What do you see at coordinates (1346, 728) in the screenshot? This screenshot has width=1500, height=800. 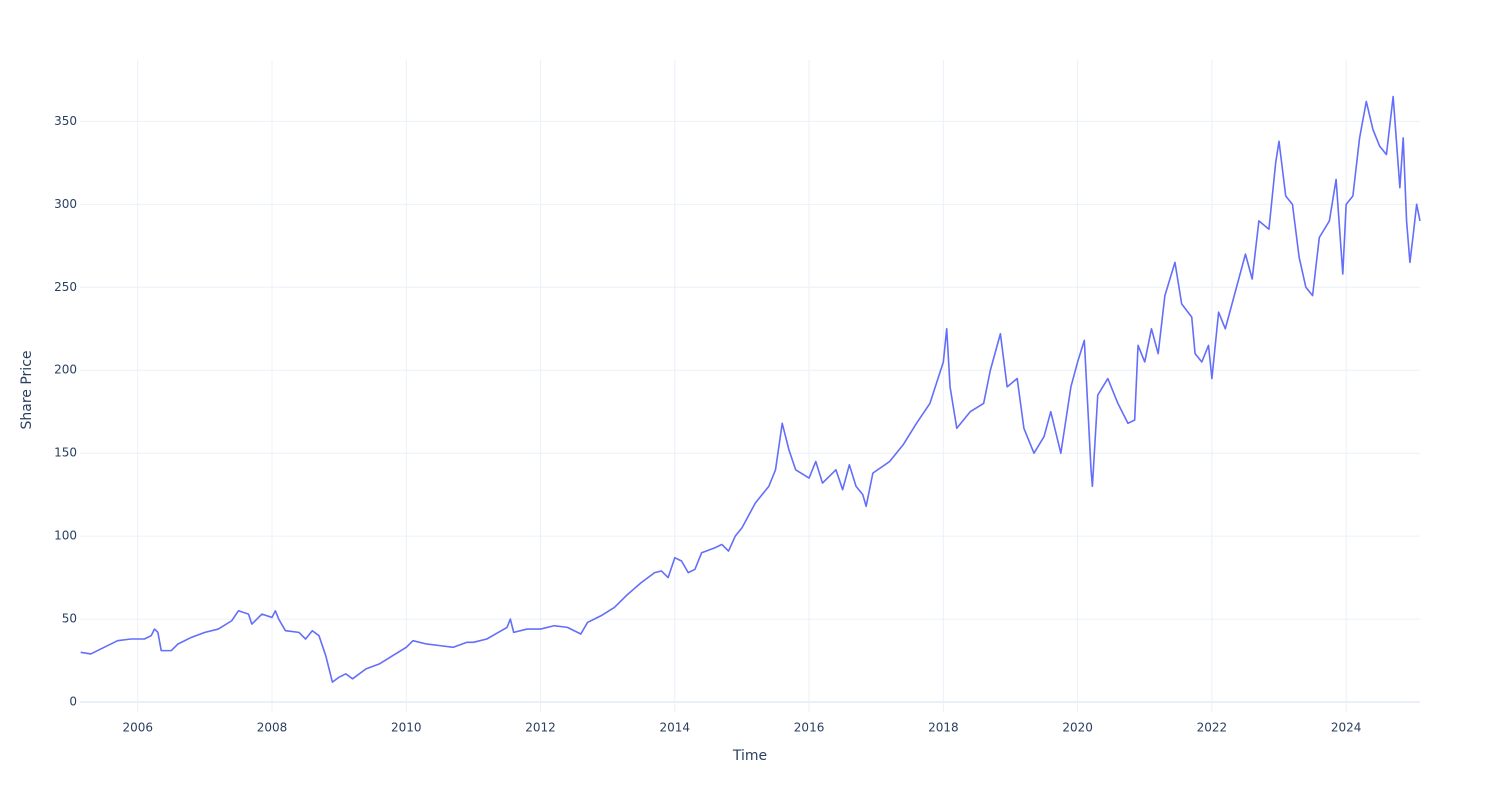 I see `x-tick-label: 2024` at bounding box center [1346, 728].